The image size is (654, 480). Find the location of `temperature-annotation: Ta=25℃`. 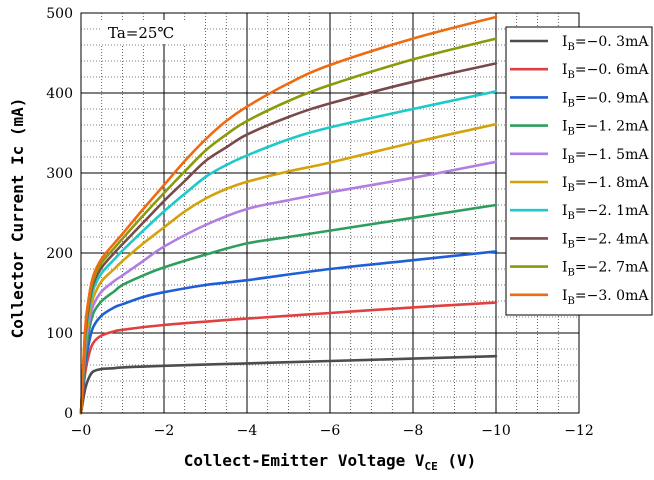

temperature-annotation: Ta=25℃ is located at coordinates (141, 33).